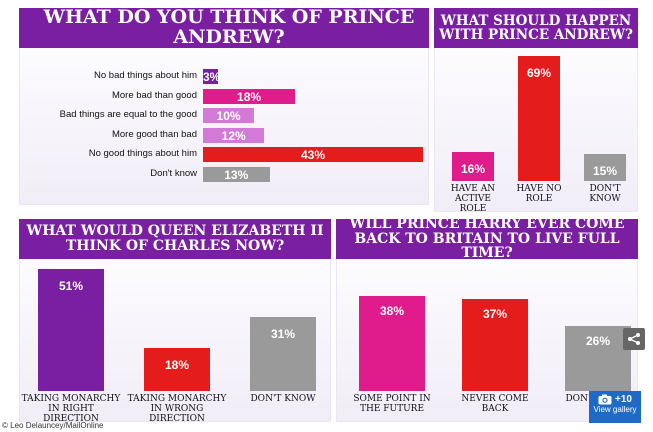 The height and width of the screenshot is (432, 653). I want to click on category-label: More bad than good, so click(154, 95).